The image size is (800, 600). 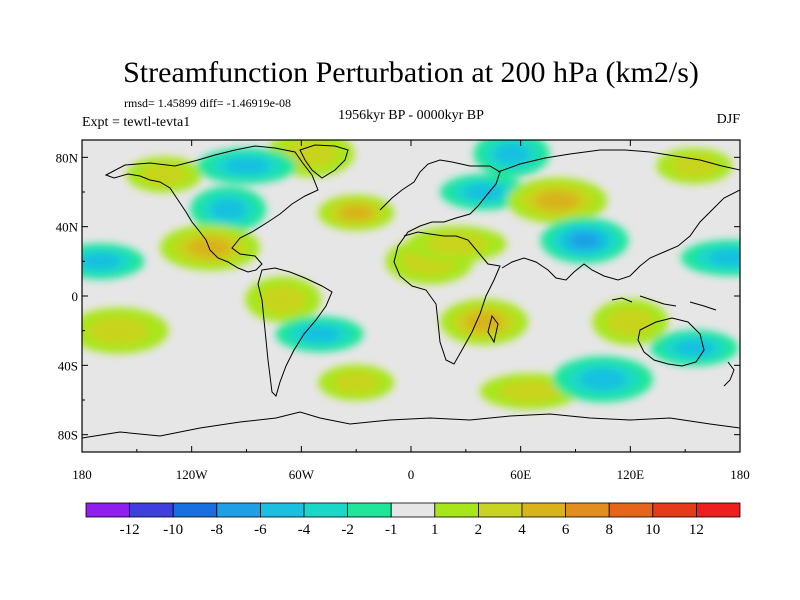 What do you see at coordinates (67, 227) in the screenshot?
I see `y-tick-label: 40N` at bounding box center [67, 227].